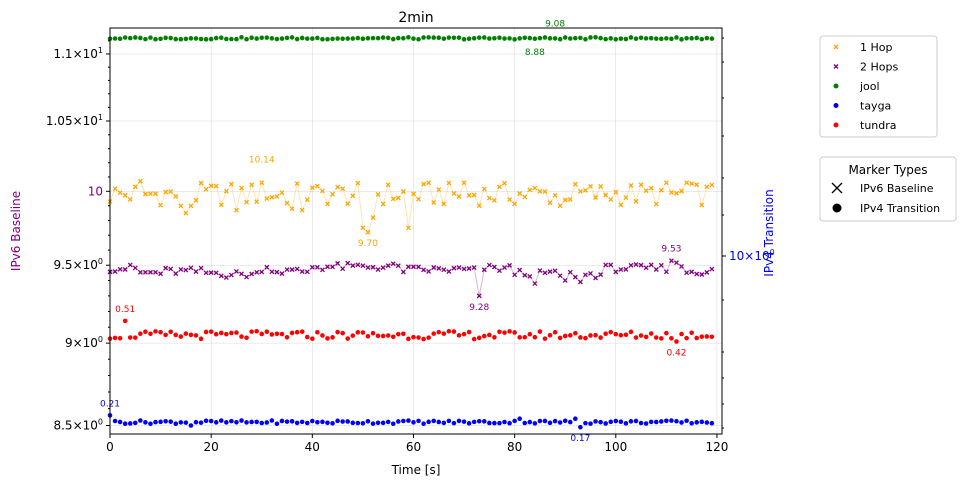 This screenshot has height=488, width=966. Describe the element at coordinates (888, 189) in the screenshot. I see `marker-legend: Marker Types IPv6 Baseline IPv4 Transition` at that location.